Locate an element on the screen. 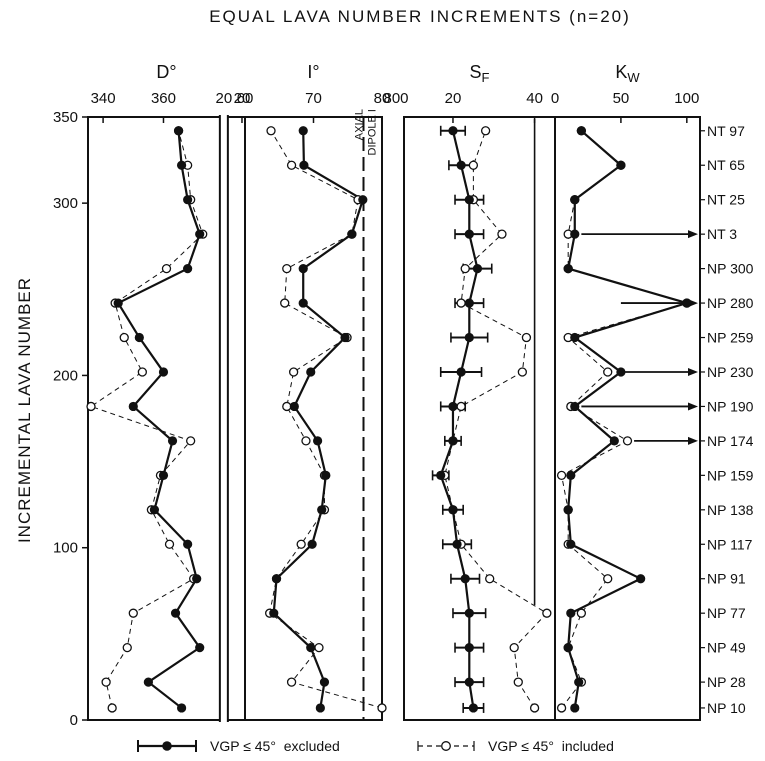 The image size is (765, 761). right-label: NP 174 is located at coordinates (730, 441).